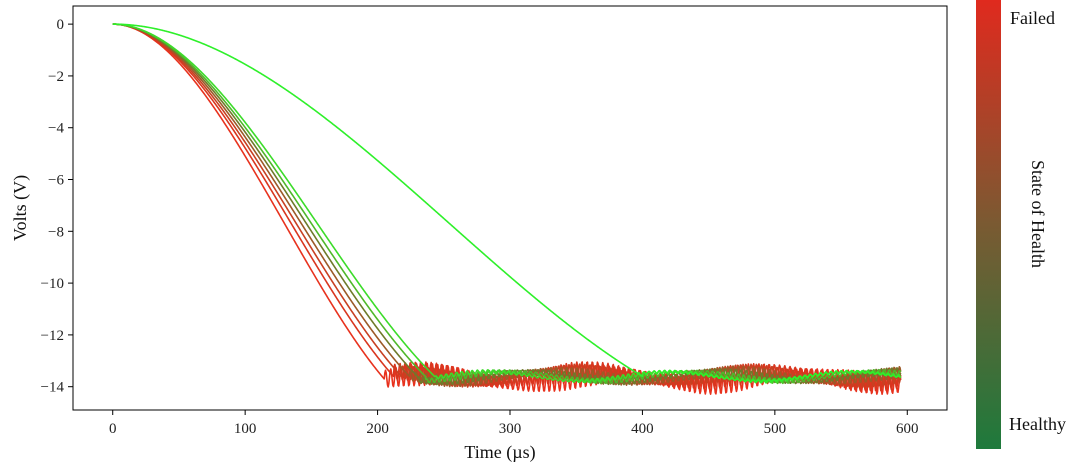  What do you see at coordinates (377, 429) in the screenshot?
I see `x-tick-label: 200` at bounding box center [377, 429].